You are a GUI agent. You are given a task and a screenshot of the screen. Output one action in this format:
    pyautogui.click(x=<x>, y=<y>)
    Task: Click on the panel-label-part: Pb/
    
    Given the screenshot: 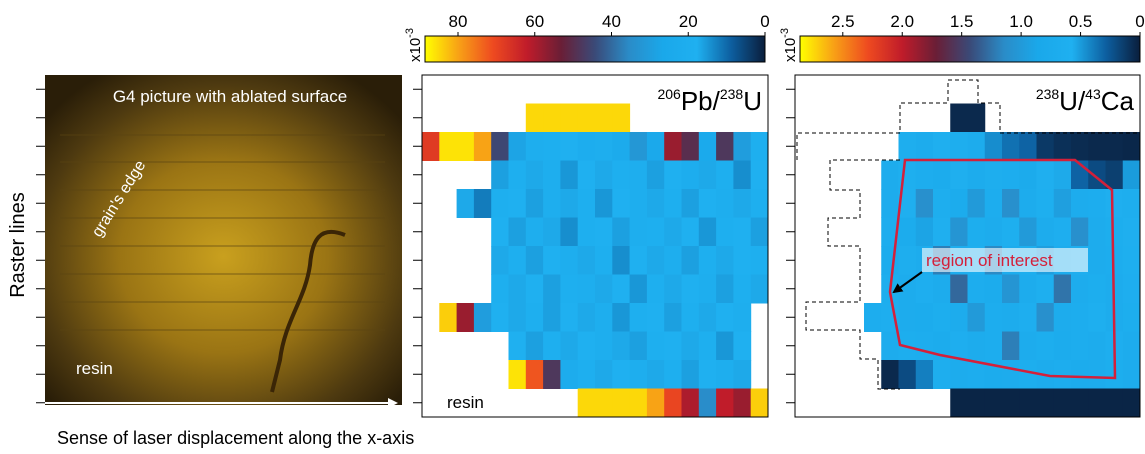 What is the action you would take?
    pyautogui.click(x=701, y=101)
    